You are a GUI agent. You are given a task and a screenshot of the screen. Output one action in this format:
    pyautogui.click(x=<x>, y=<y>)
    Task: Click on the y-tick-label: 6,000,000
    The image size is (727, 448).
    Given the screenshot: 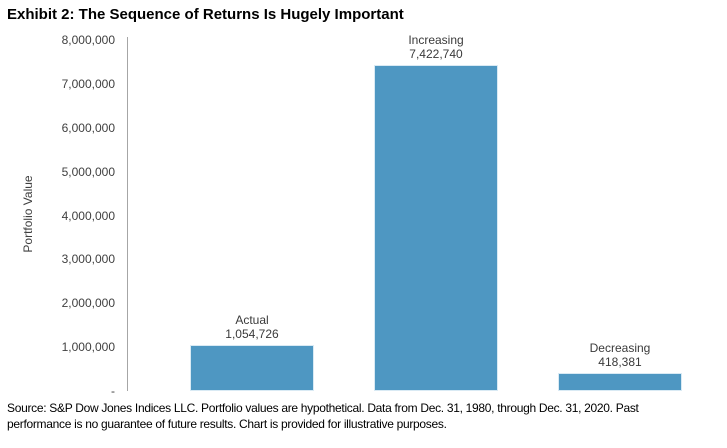 What is the action you would take?
    pyautogui.click(x=88, y=128)
    